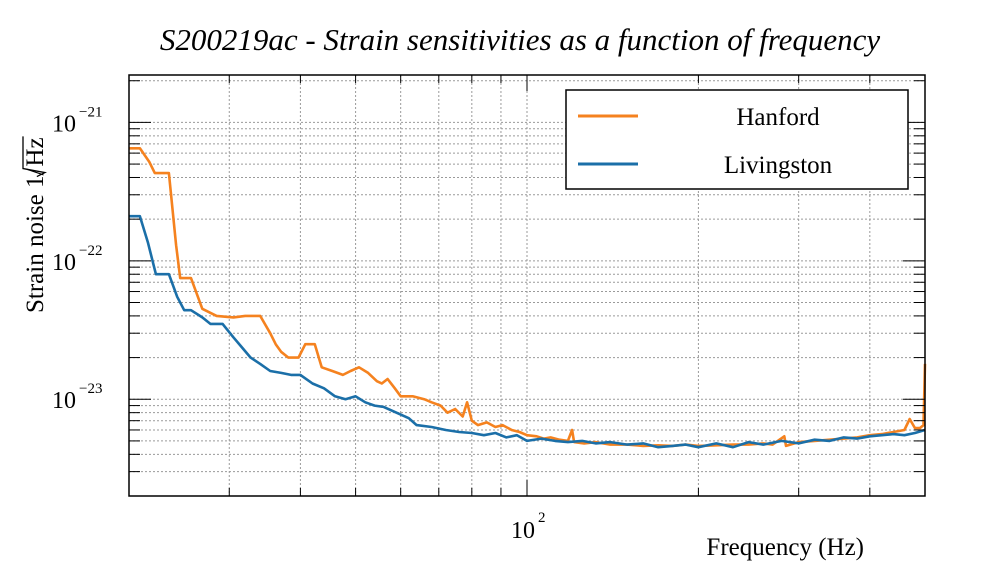  What do you see at coordinates (77, 259) in the screenshot?
I see `y-tick-label: 10 −22` at bounding box center [77, 259].